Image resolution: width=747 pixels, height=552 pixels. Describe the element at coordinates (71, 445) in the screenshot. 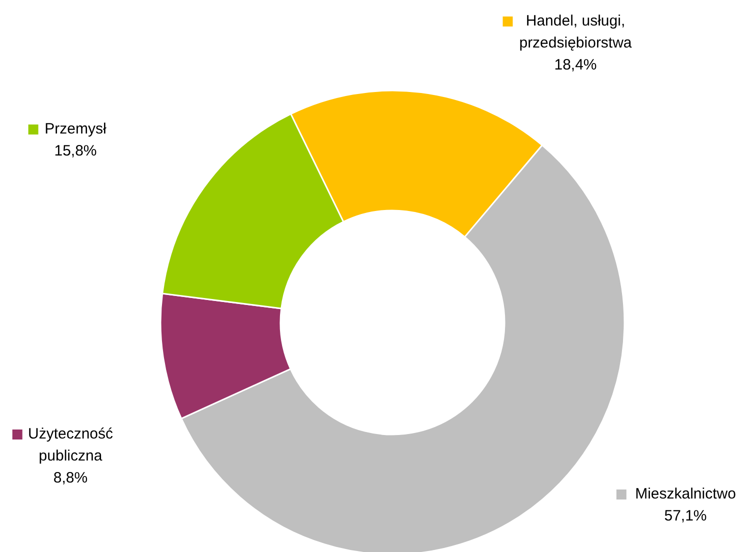

I see `legend-label: Użyteczność publiczna` at that location.